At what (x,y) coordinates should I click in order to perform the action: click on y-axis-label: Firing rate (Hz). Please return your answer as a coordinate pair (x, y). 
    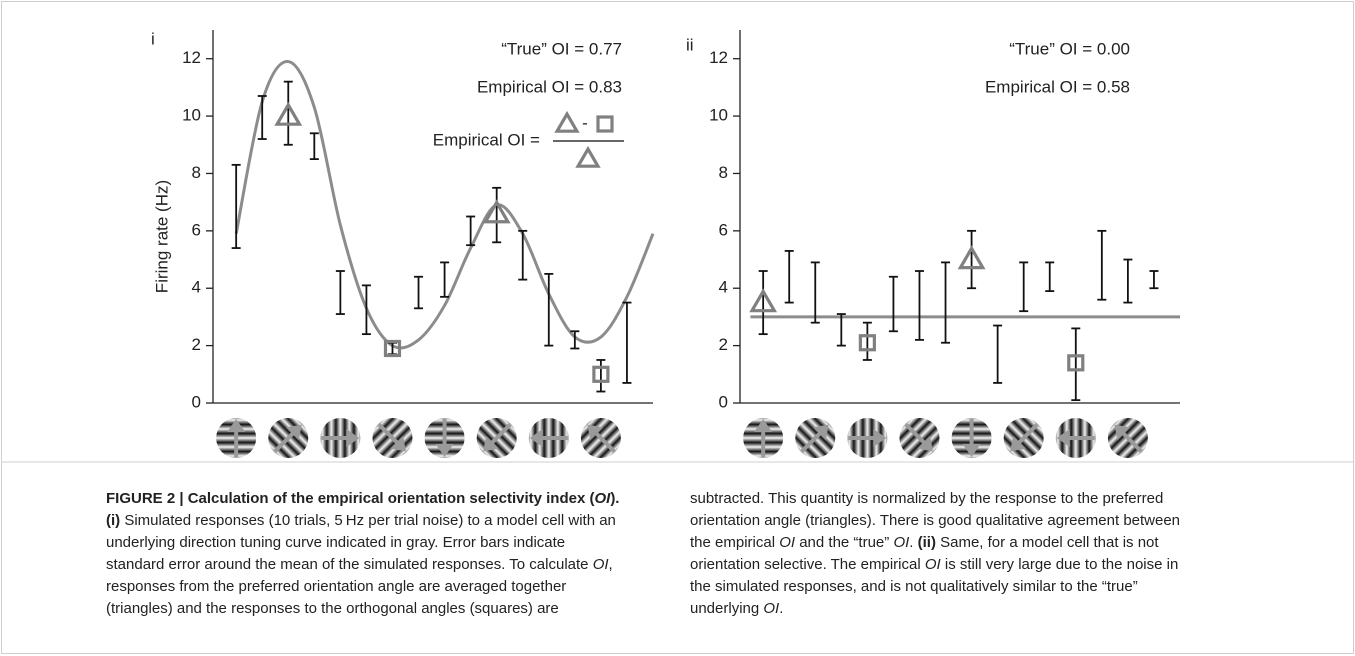
    Looking at the image, I should click on (161, 236).